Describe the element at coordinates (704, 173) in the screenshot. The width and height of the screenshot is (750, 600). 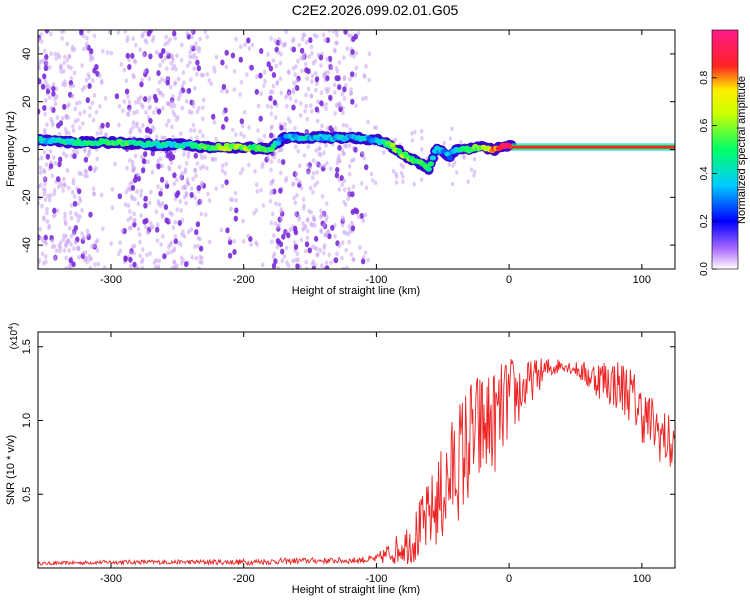
I see `colorbar-tick-label: 0.4` at that location.